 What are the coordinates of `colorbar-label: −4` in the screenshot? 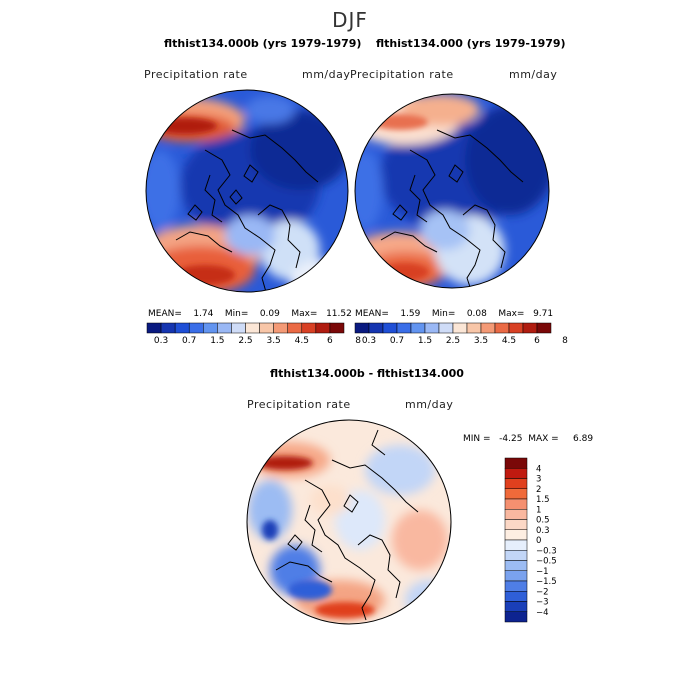 It's located at (542, 613).